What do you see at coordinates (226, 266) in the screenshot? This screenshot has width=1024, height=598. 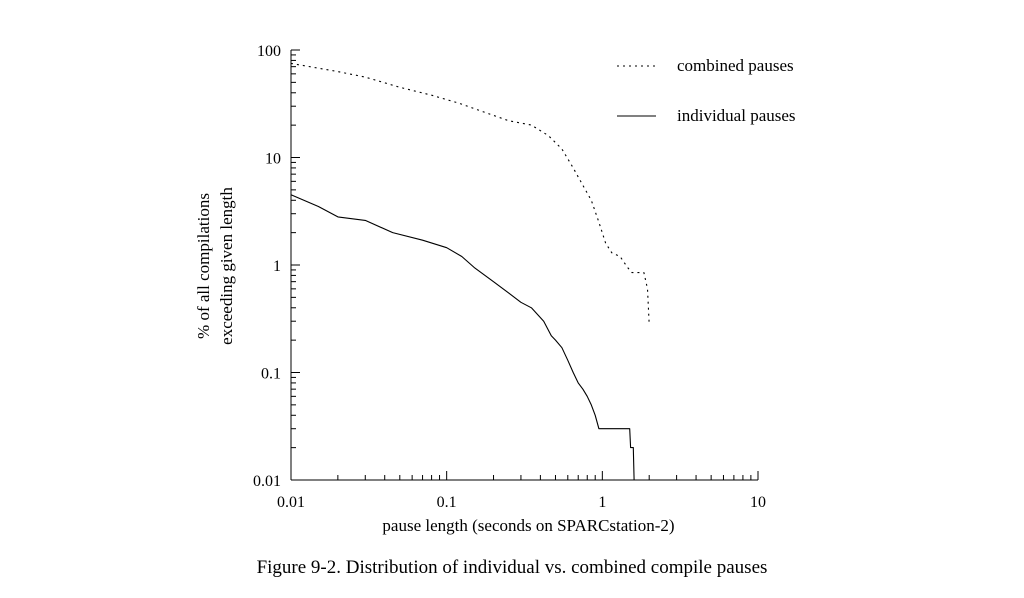 I see `y-axis-title-line-2: exceeding given length` at bounding box center [226, 266].